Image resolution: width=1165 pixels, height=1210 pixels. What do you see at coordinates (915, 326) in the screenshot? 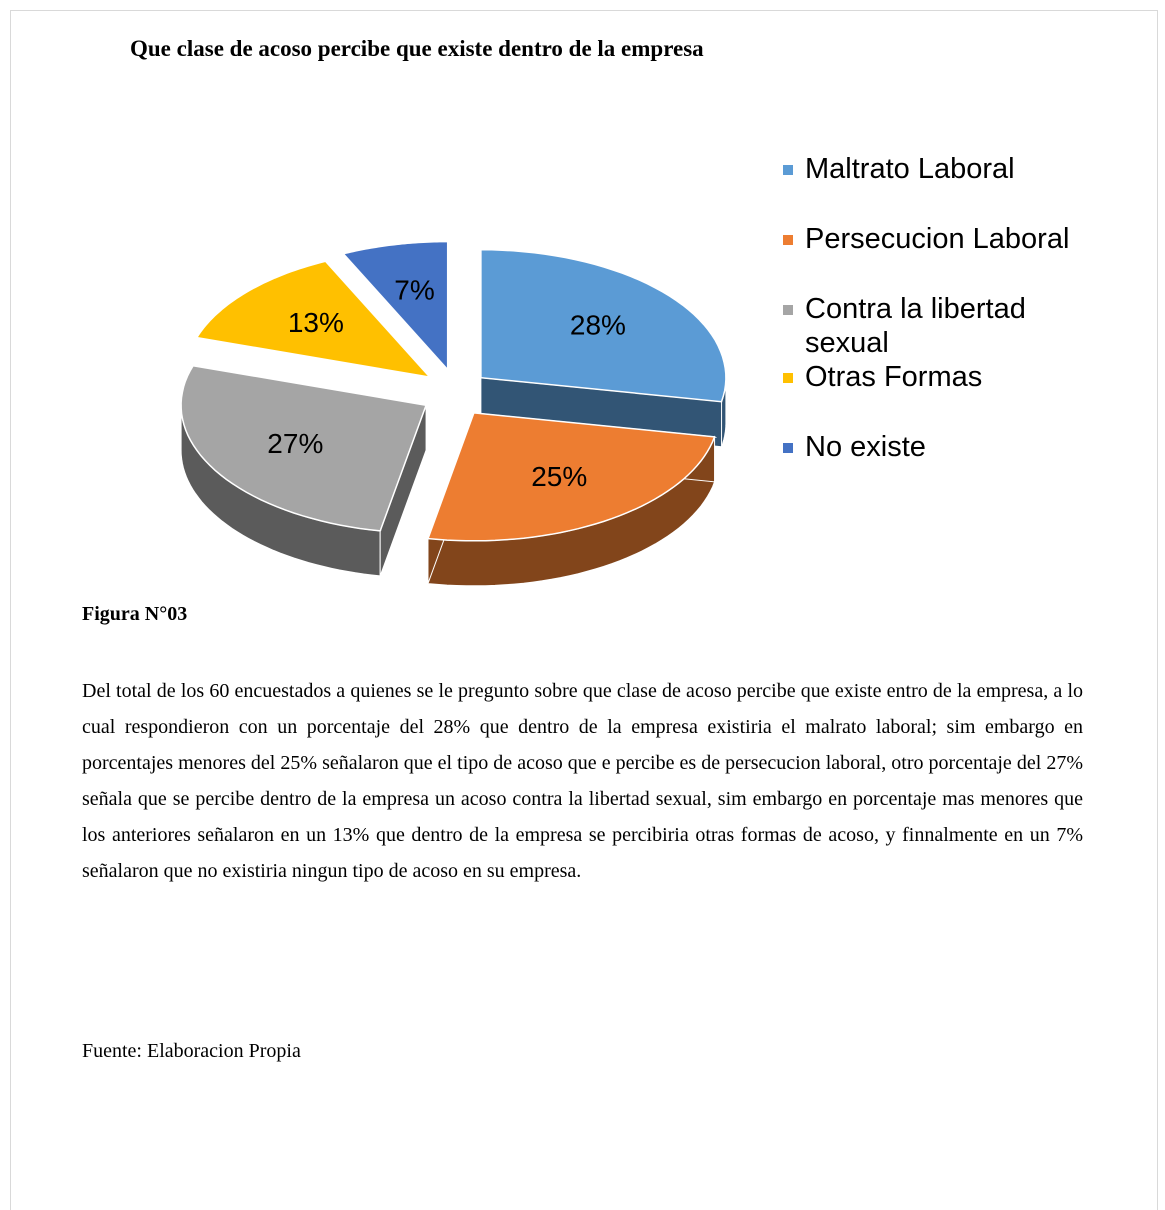
I see `legend-label: Contra la libertad sexual` at bounding box center [915, 326].